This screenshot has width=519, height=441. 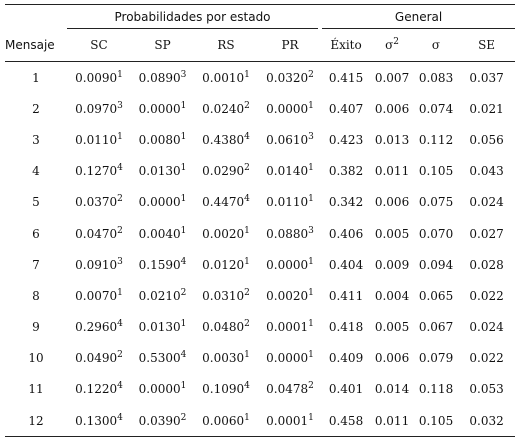 What do you see at coordinates (346, 77) in the screenshot?
I see `general-value: 0.415` at bounding box center [346, 77].